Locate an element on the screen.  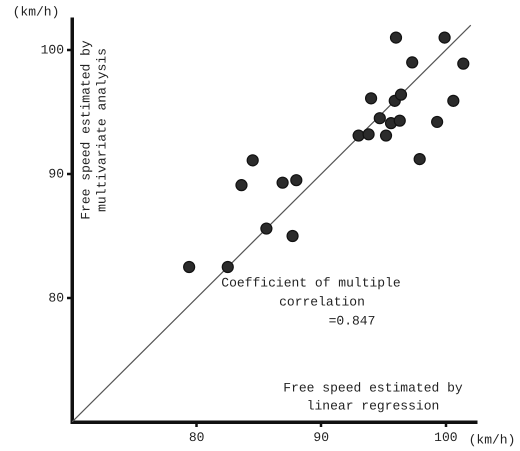
x-axis-title: Free speed estimated by linear regression is located at coordinates (373, 397).